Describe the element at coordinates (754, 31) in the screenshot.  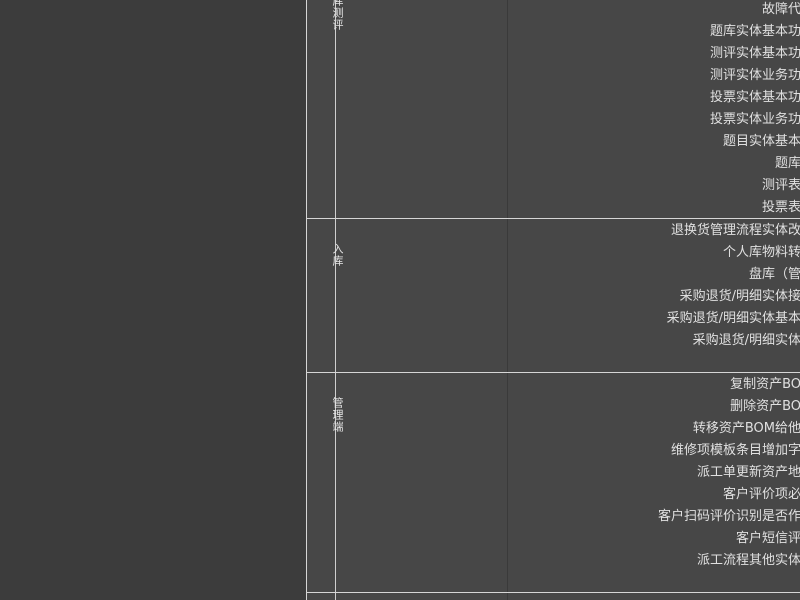
I see `row-text: 题库实体基本功` at that location.